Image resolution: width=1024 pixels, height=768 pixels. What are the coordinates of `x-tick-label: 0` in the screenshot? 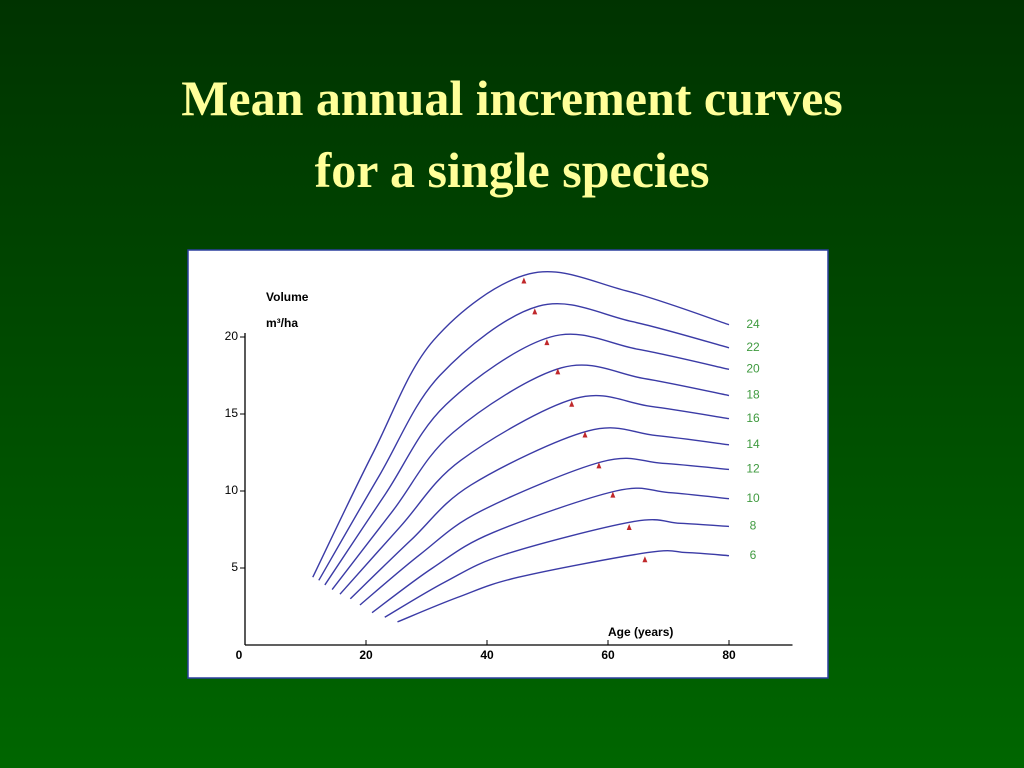 It's located at (239, 655).